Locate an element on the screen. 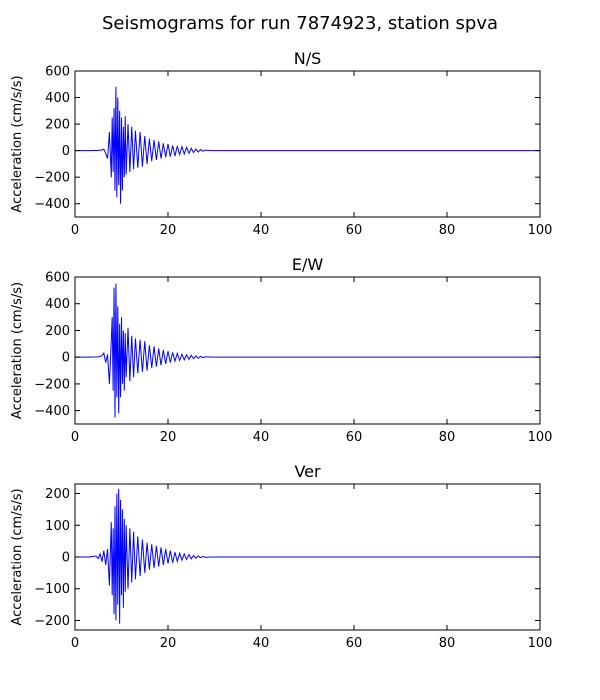 This screenshot has width=600, height=700. y-tick-label: 100 is located at coordinates (57, 526).